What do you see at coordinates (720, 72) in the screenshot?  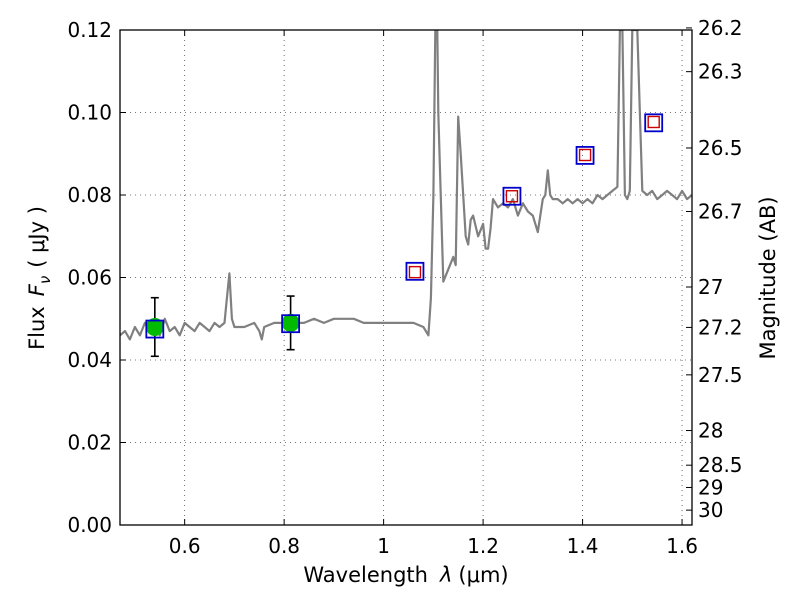 I see `right-tick-label: 26.3` at bounding box center [720, 72].